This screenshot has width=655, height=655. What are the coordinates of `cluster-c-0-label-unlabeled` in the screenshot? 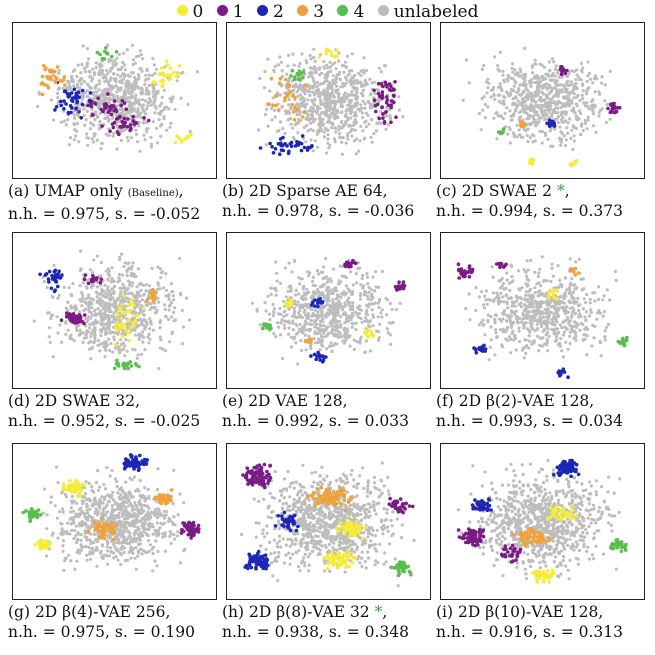 It's located at (536, 98).